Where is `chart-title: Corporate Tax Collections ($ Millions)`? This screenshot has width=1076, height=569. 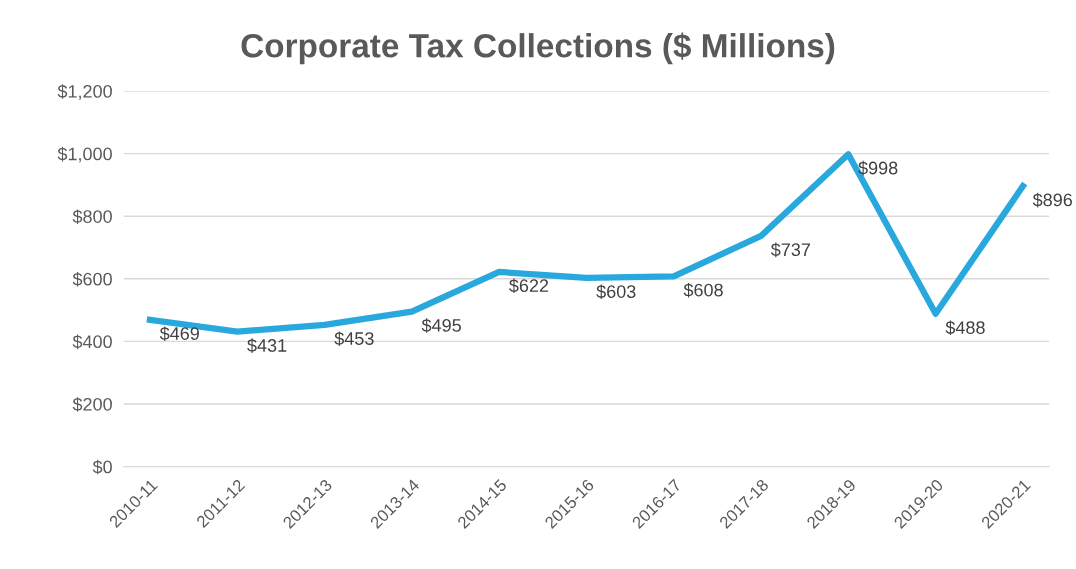 chart-title: Corporate Tax Collections ($ Millions) is located at coordinates (538, 48).